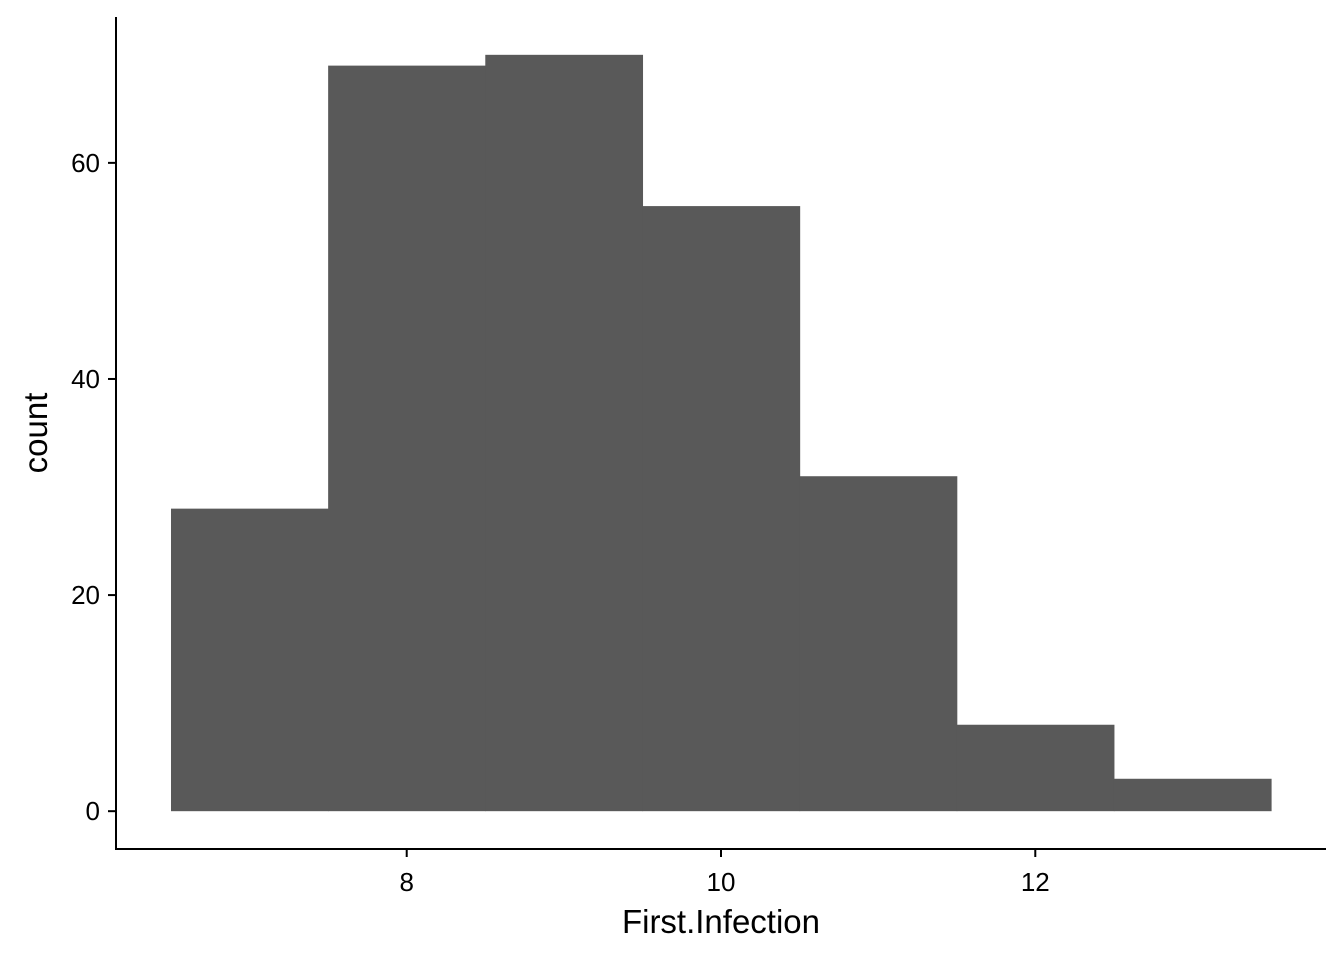  Describe the element at coordinates (721, 882) in the screenshot. I see `x-tick-label: 10` at that location.